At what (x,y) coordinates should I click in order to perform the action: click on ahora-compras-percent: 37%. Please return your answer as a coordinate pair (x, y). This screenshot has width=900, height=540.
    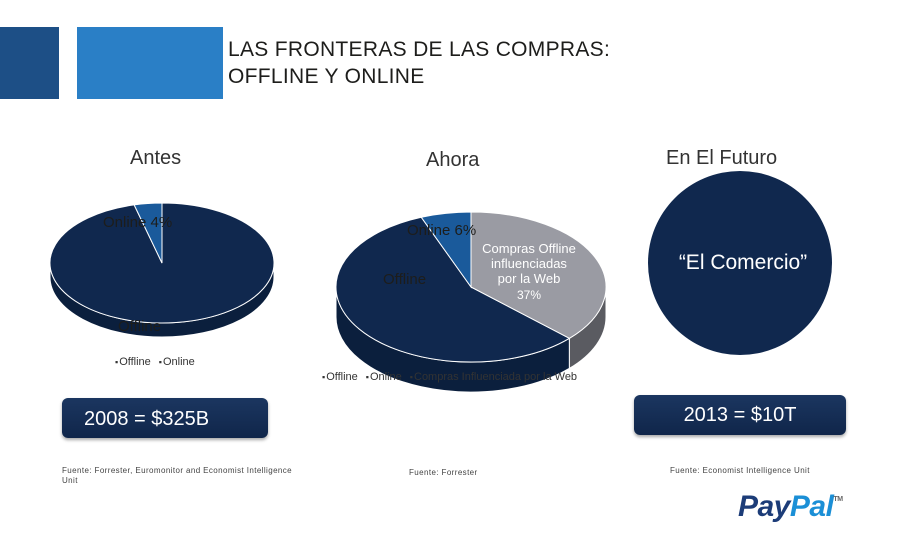
    Looking at the image, I should click on (529, 295).